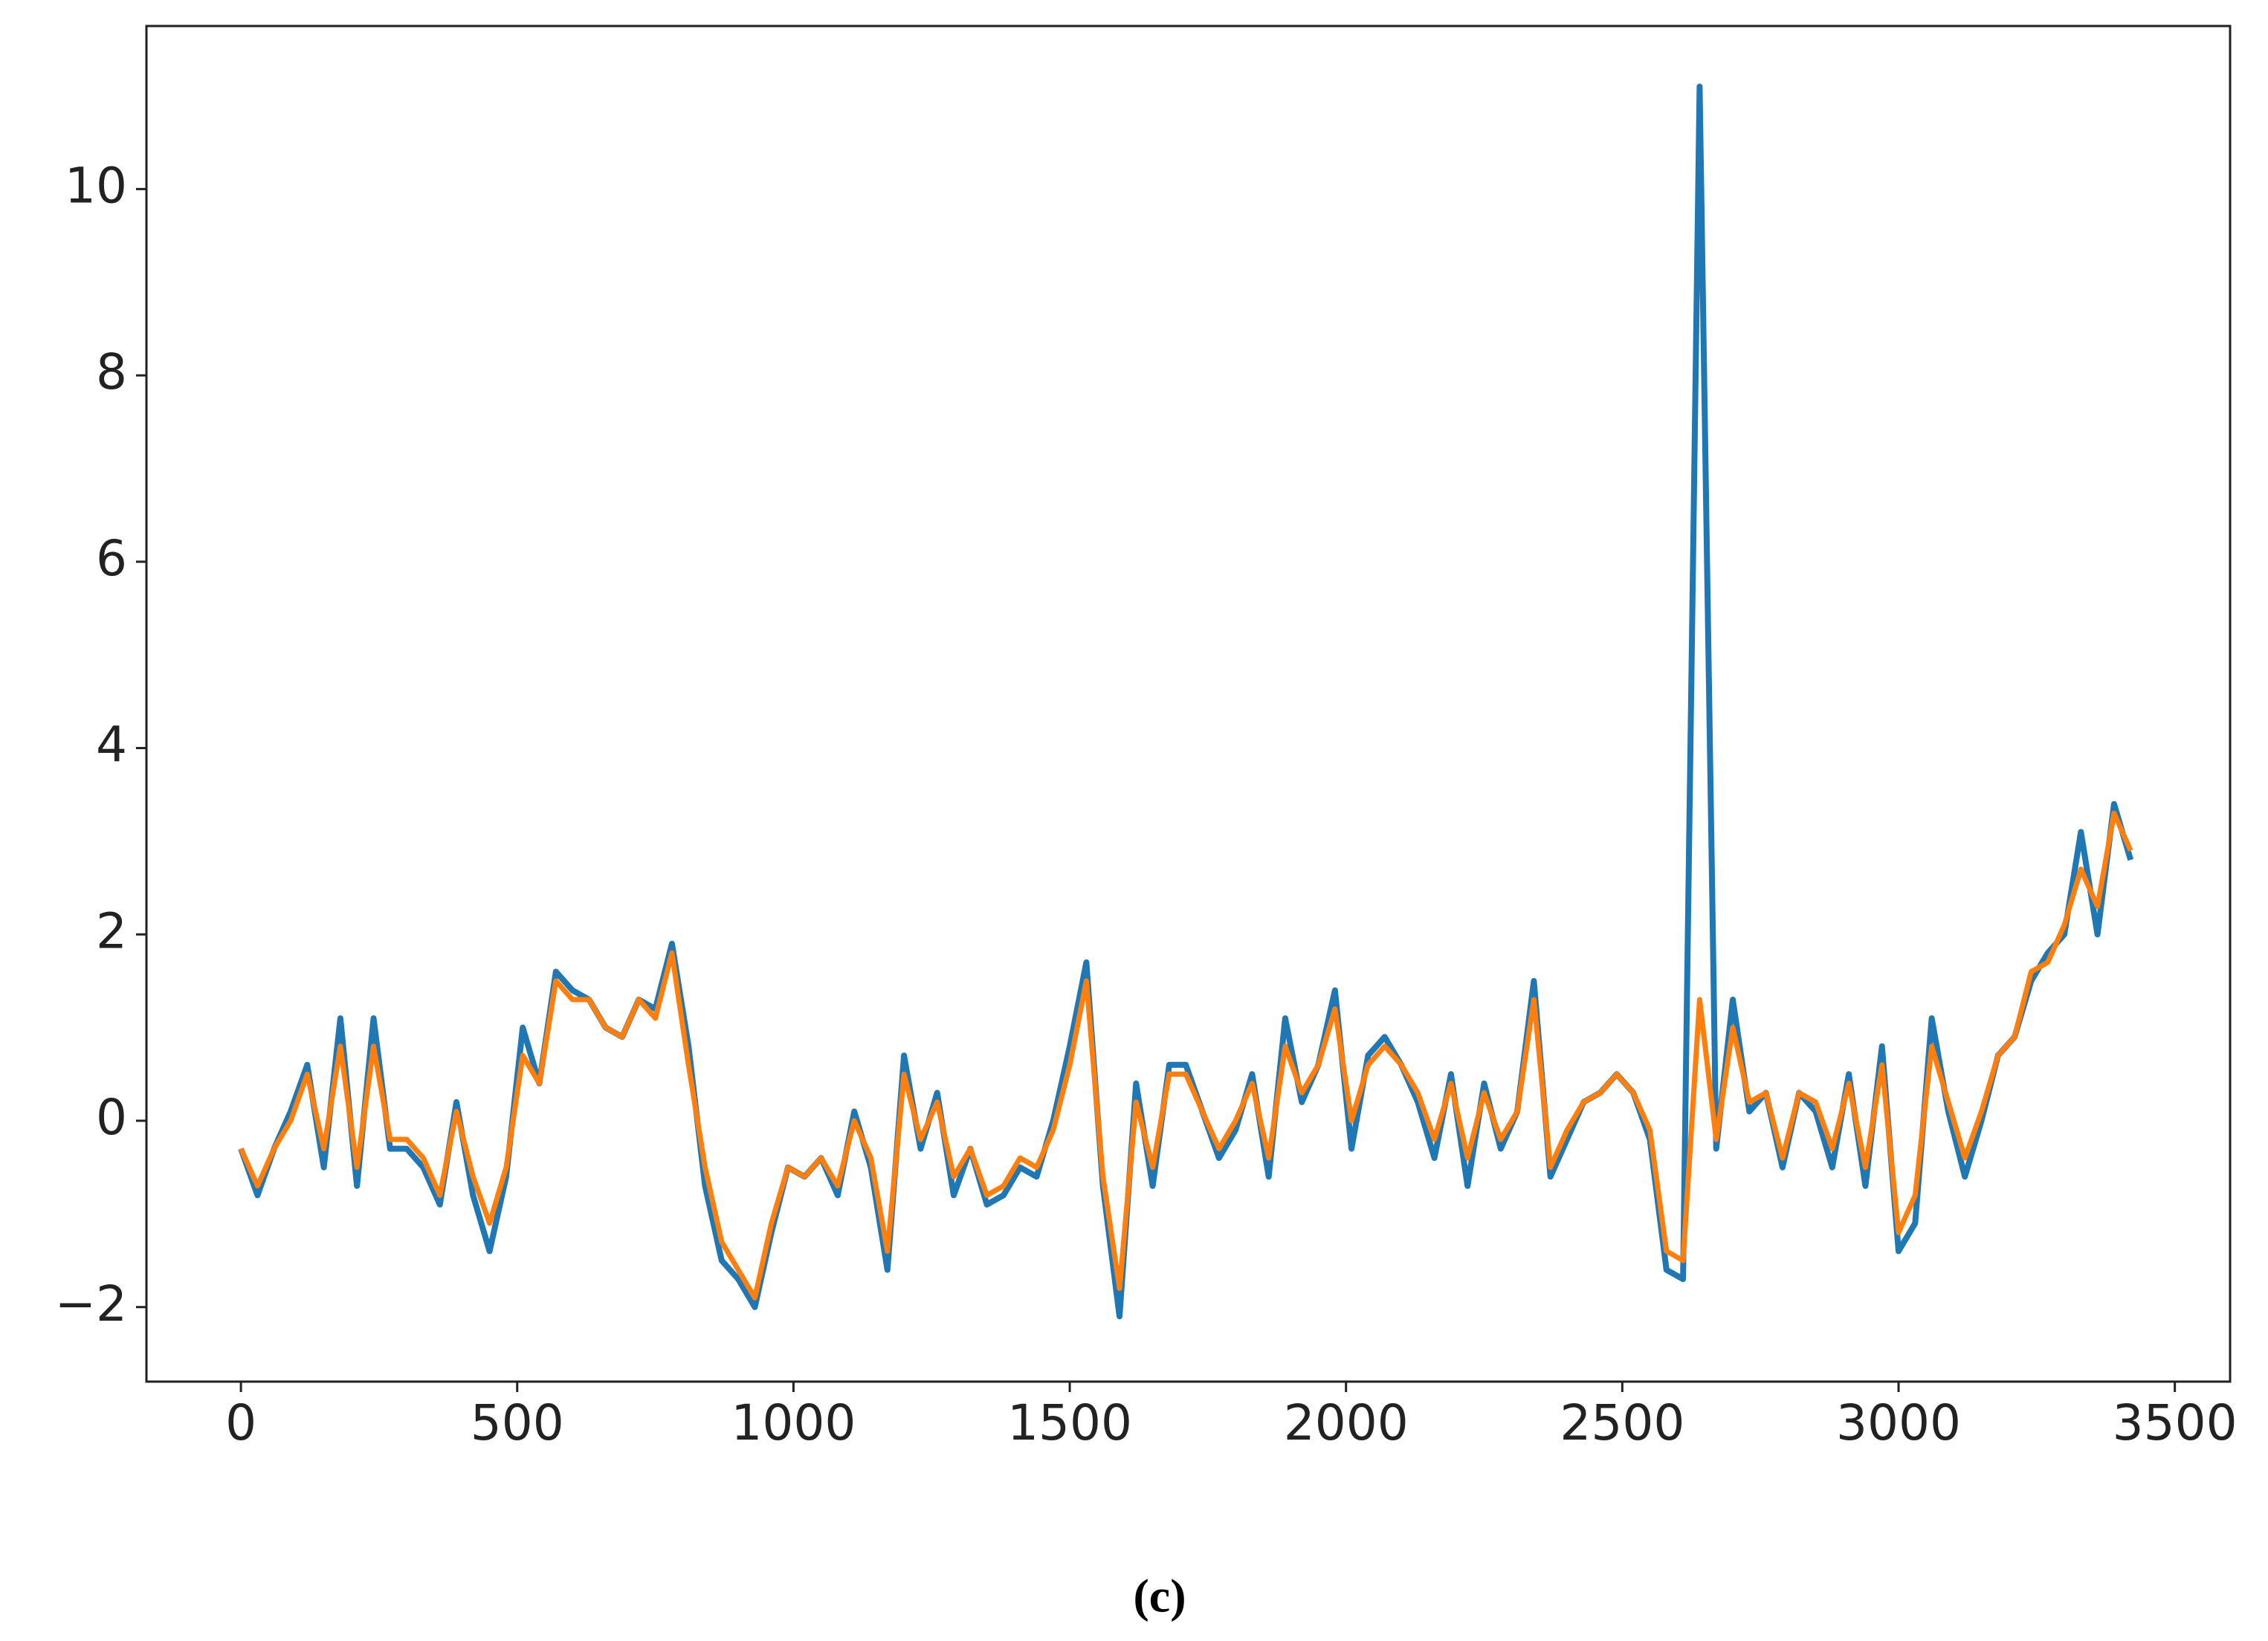 This screenshot has width=2268, height=1641. Describe the element at coordinates (1899, 1422) in the screenshot. I see `x-tick-label: 3000` at that location.